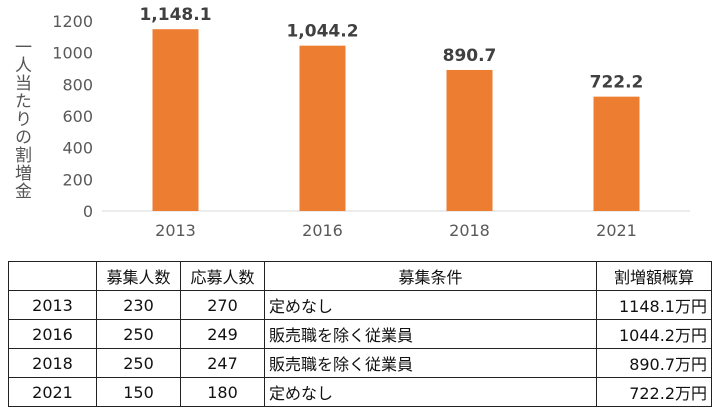 The width and height of the screenshot is (722, 409). I want to click on y-tick-label: 1200, so click(72, 21).